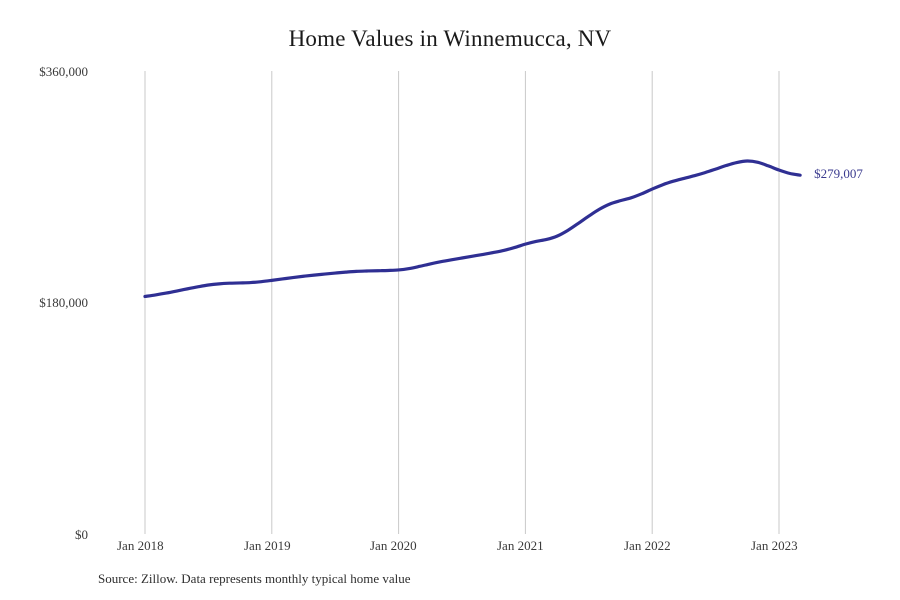 The height and width of the screenshot is (600, 900). Describe the element at coordinates (63, 302) in the screenshot. I see `y-axis-tick-label-180000: $180,000` at that location.